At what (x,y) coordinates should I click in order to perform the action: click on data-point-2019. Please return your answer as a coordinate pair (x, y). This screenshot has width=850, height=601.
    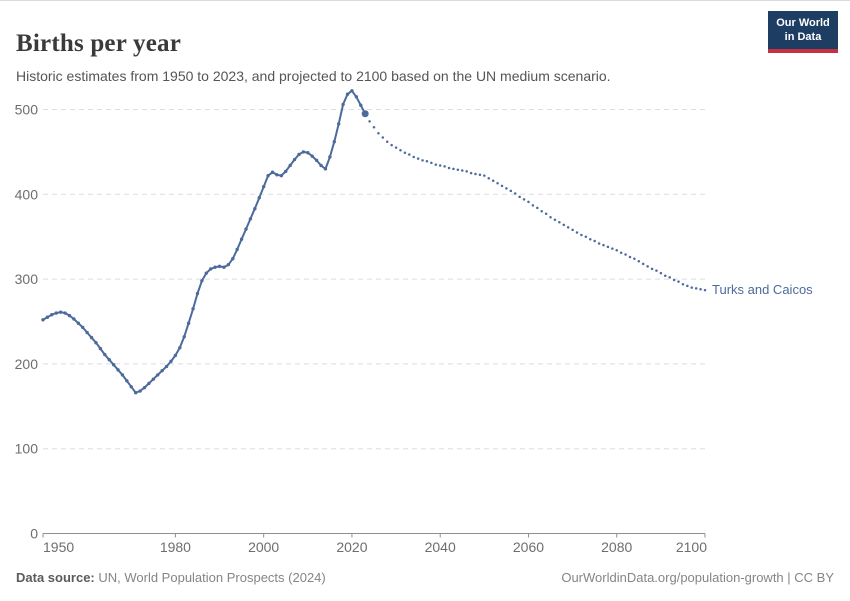
    Looking at the image, I should click on (347, 94).